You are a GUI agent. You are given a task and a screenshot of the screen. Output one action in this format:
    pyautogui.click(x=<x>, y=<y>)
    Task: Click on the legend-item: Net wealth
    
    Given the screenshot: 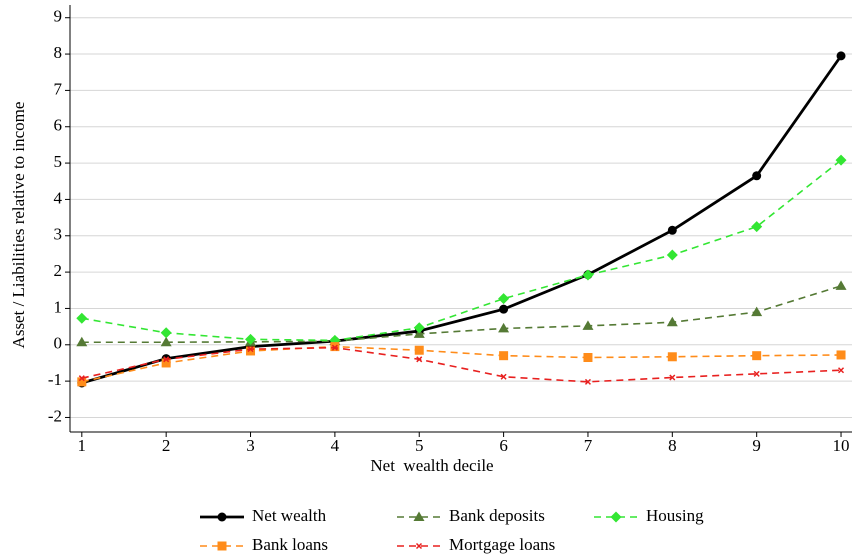 What is the action you would take?
    pyautogui.click(x=263, y=515)
    